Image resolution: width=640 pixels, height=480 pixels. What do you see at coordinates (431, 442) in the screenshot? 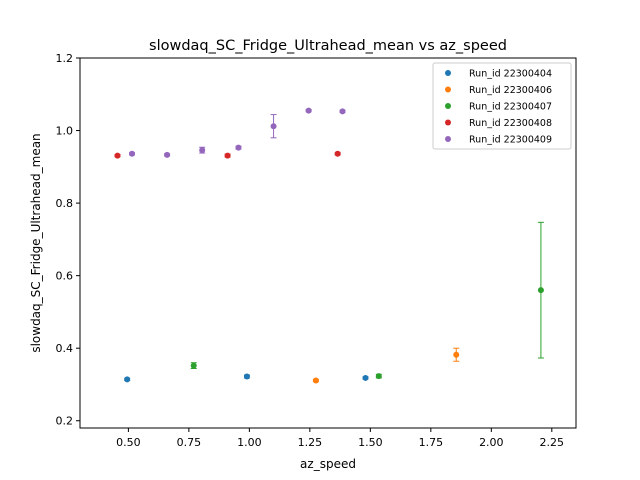
I see `x-tick-label: 1.75` at bounding box center [431, 442].